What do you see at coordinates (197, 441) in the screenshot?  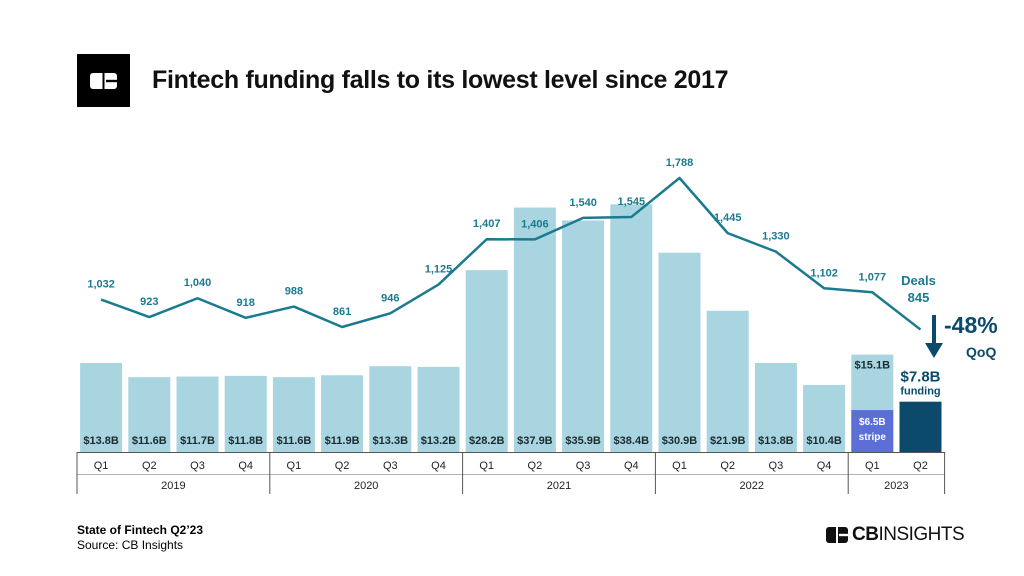 I see `funding-bar-label: $11.7B` at bounding box center [197, 441].